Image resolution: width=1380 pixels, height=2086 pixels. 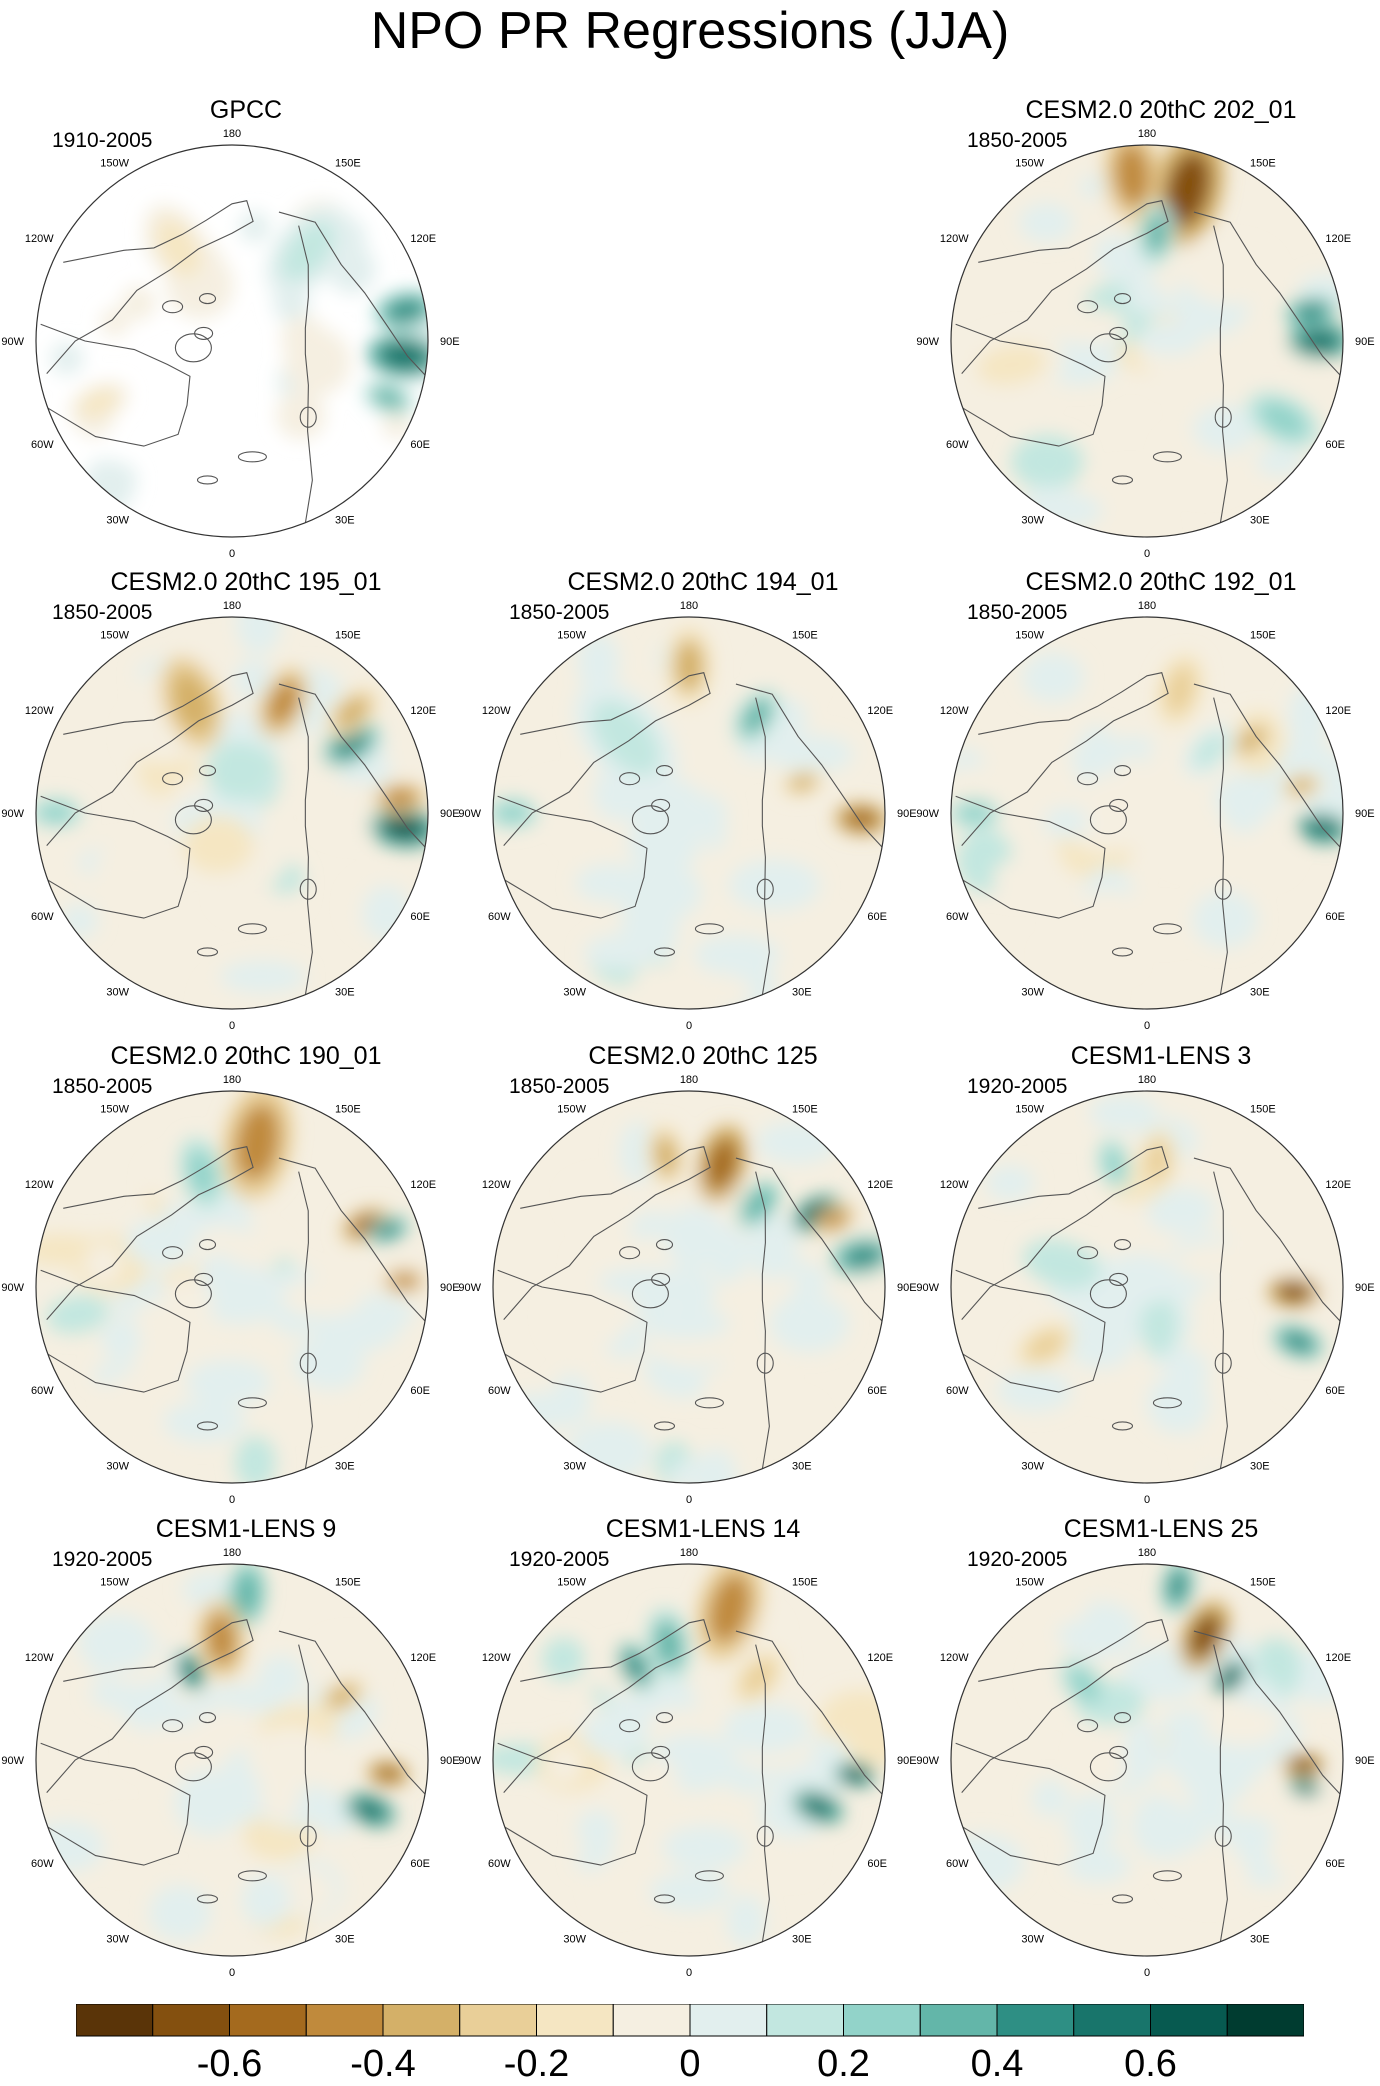 What do you see at coordinates (233, 1780) in the screenshot?
I see `coastlines` at bounding box center [233, 1780].